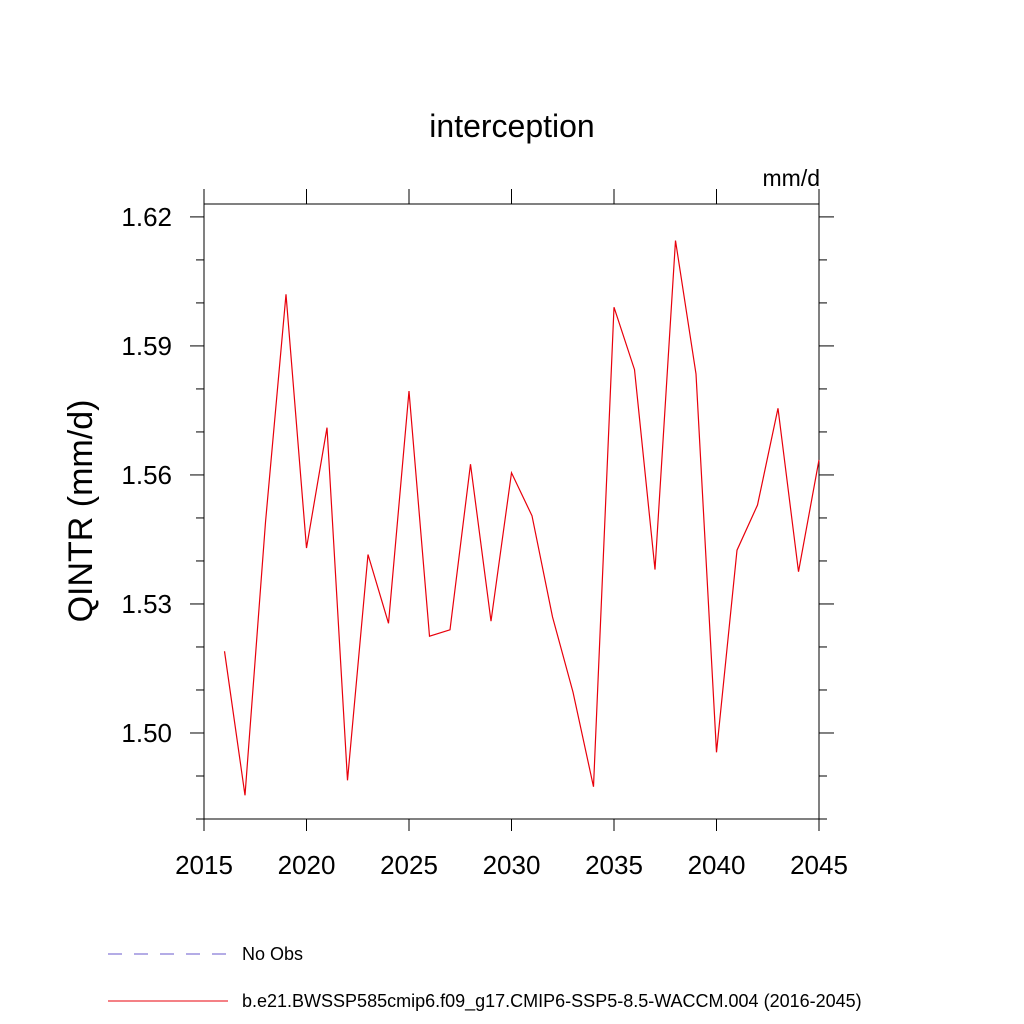  I want to click on x-tick-label: 2035, so click(614, 865).